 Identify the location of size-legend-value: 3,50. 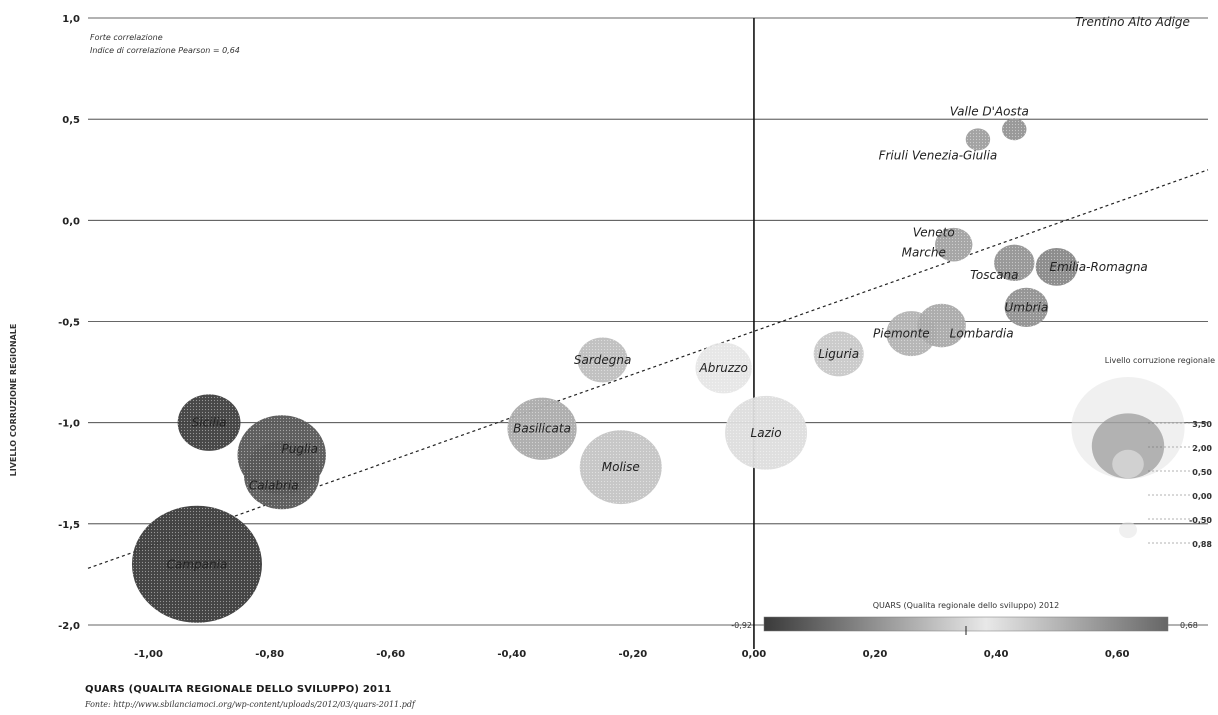
(1202, 424).